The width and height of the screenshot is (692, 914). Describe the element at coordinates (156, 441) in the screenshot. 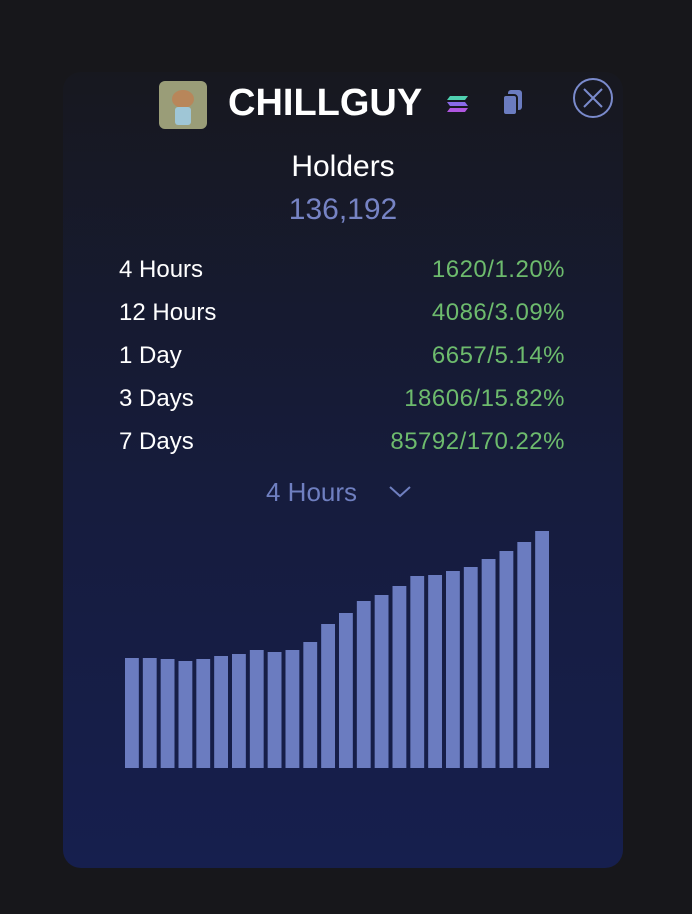

I see `period: 7 Days` at that location.